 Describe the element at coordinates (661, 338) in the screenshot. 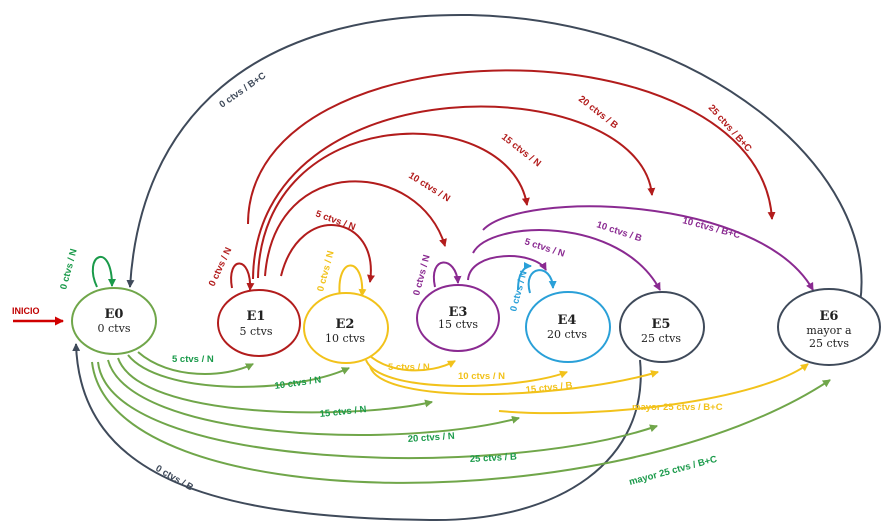

I see `state-e5-value: 25 ctvs` at that location.